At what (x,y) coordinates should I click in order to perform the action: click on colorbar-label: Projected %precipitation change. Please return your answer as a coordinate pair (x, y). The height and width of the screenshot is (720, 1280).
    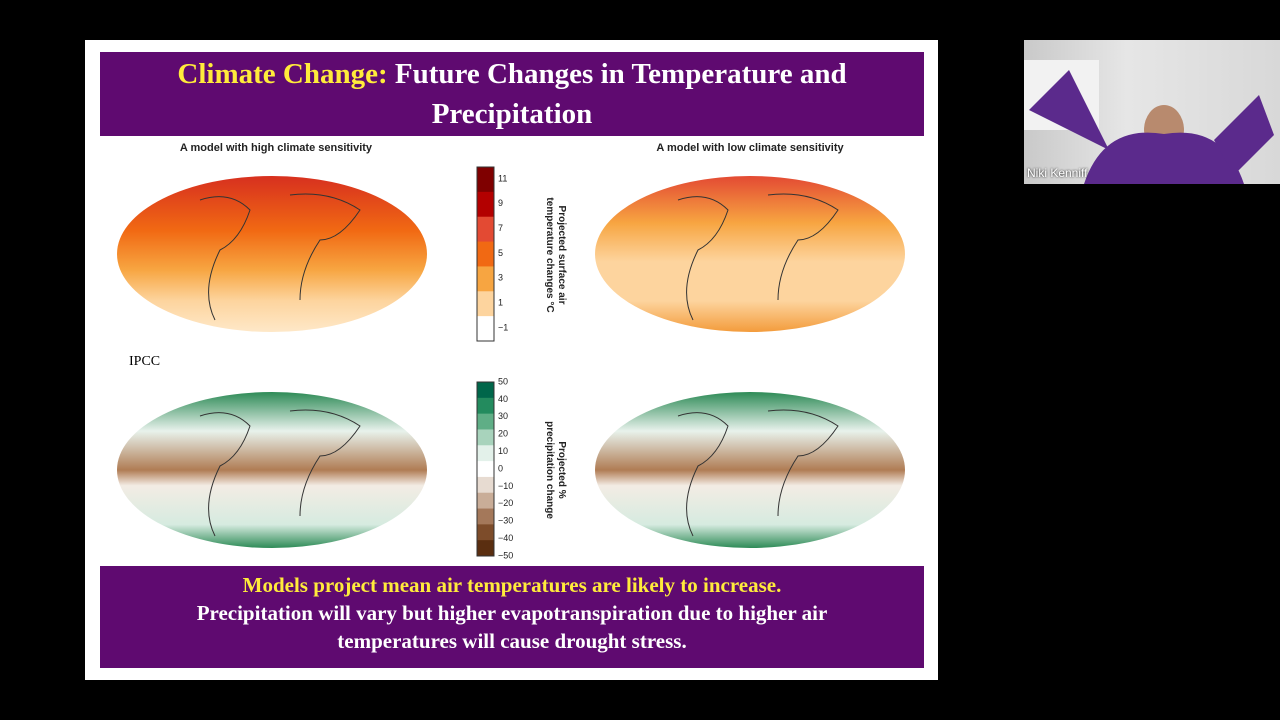
    Looking at the image, I should click on (555, 470).